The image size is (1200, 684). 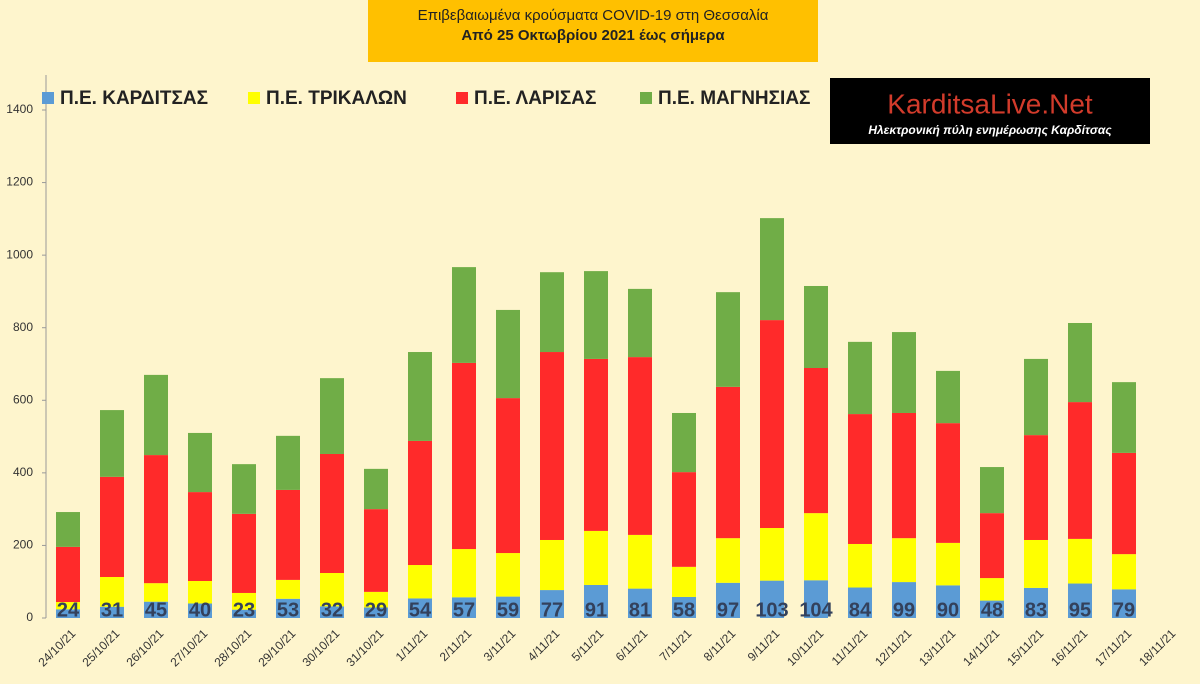 I want to click on data-label: 45, so click(x=156, y=610).